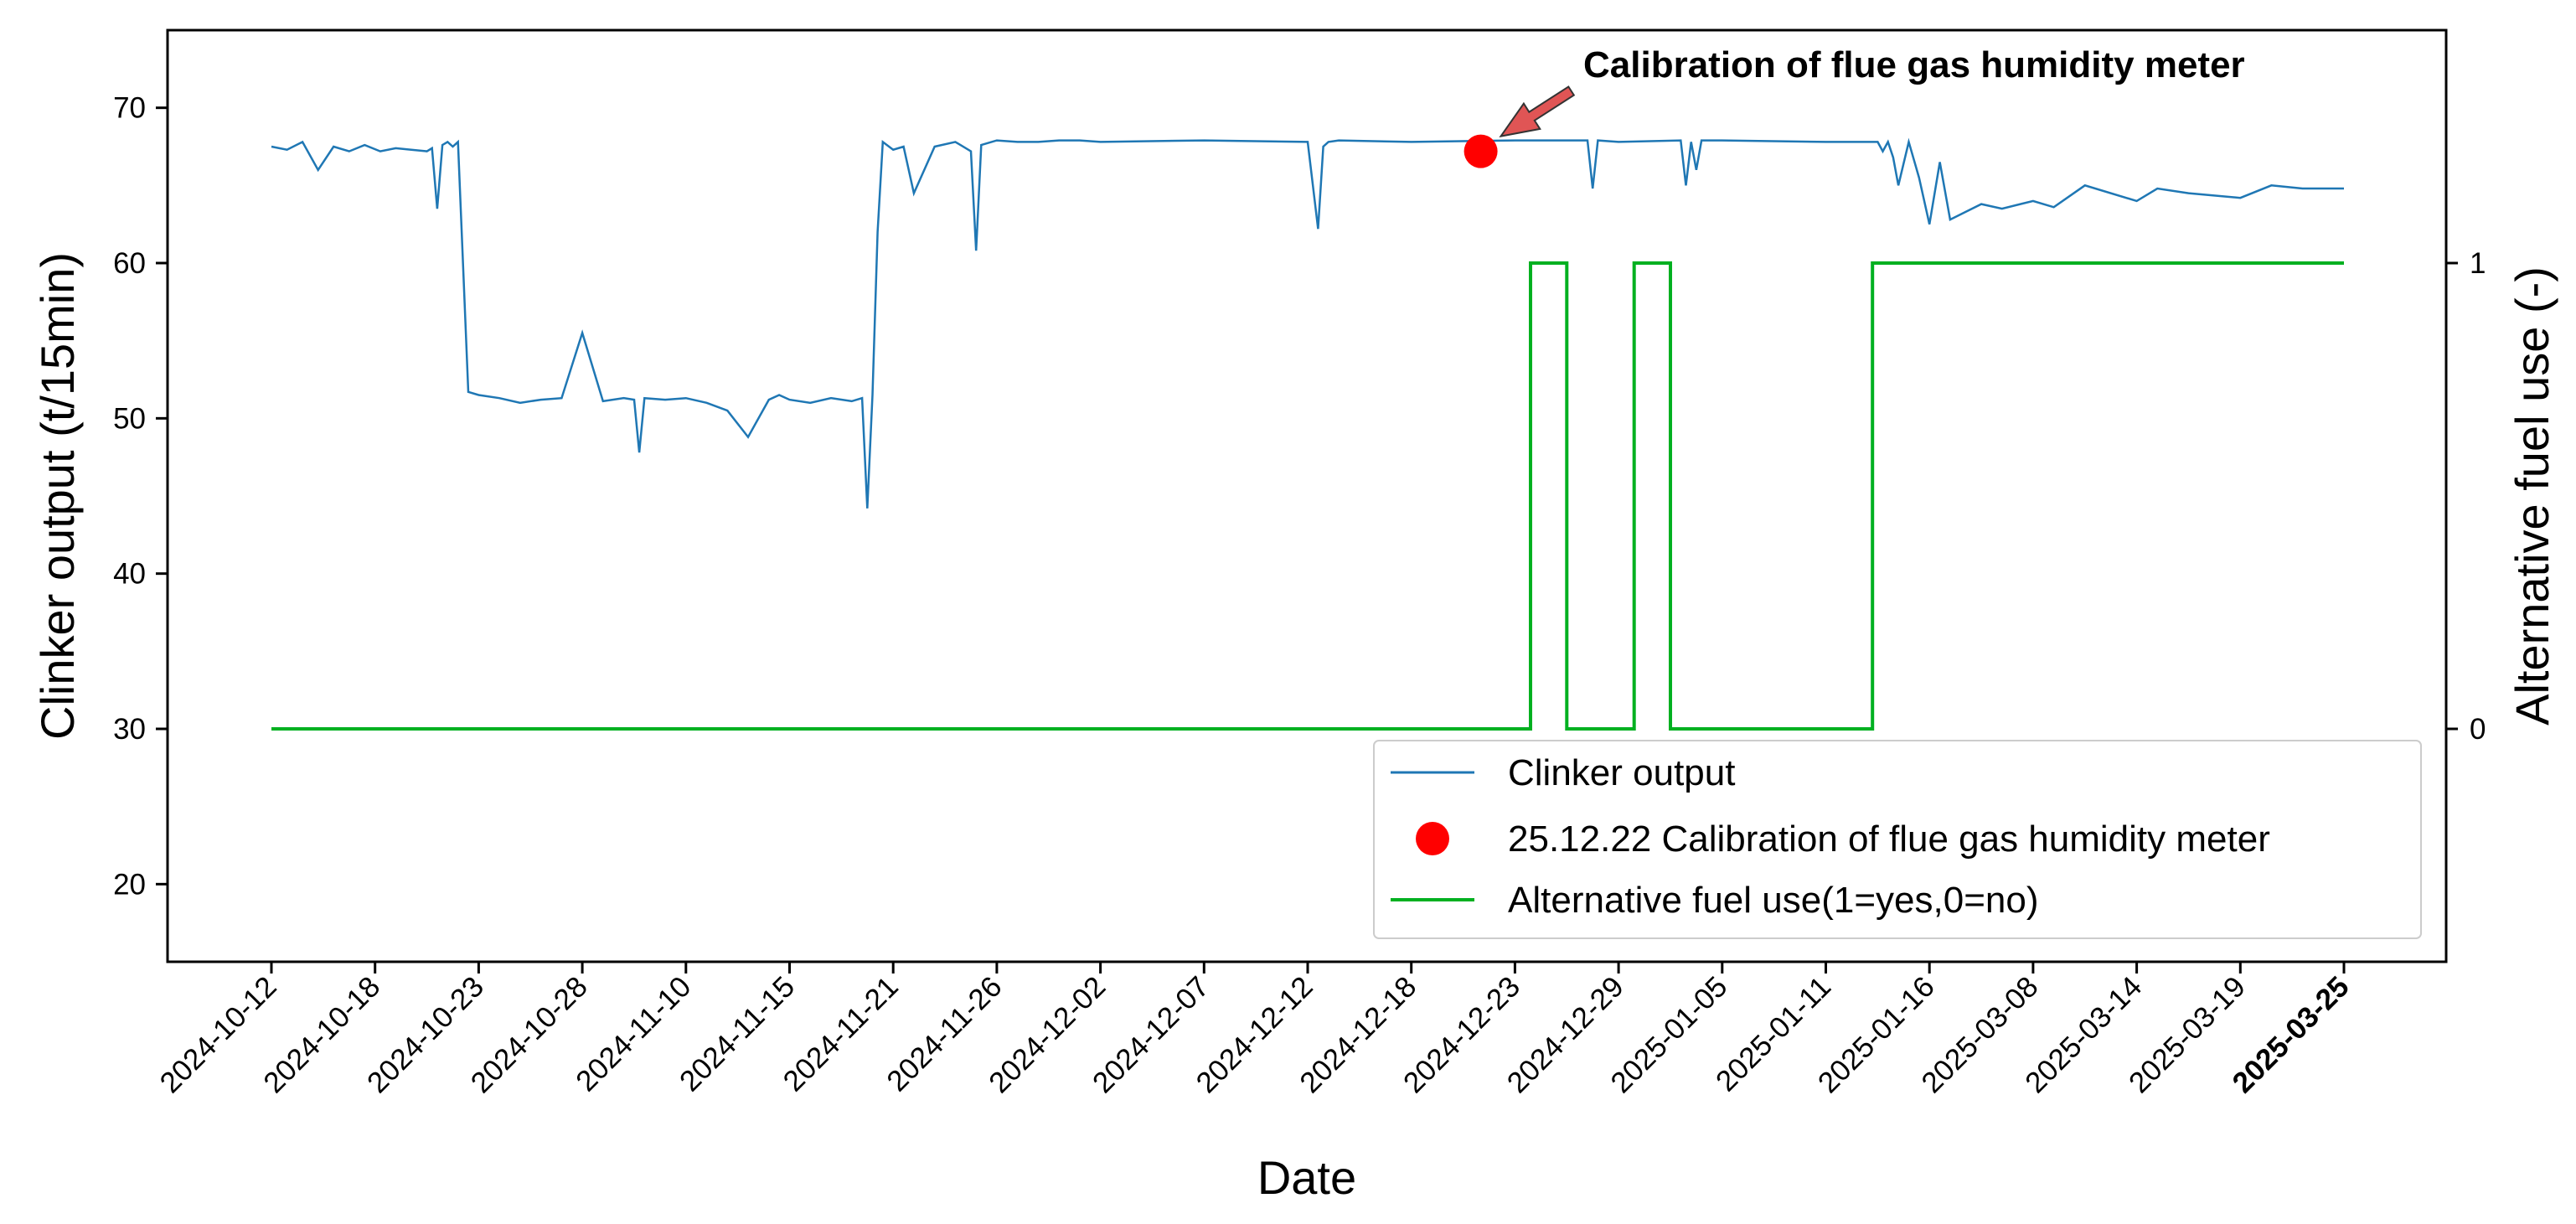  Describe the element at coordinates (129, 729) in the screenshot. I see `y-tick-label: 30` at that location.